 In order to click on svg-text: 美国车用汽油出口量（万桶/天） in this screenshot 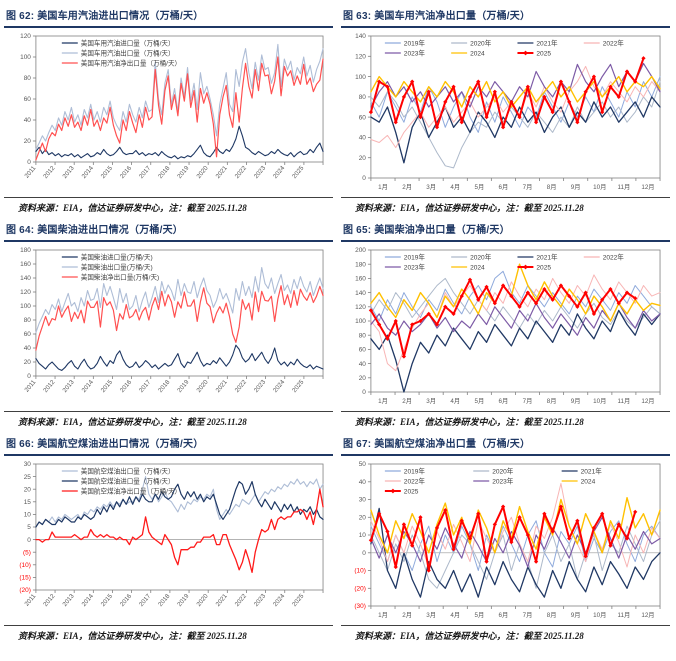, I will do `click(128, 52)`.